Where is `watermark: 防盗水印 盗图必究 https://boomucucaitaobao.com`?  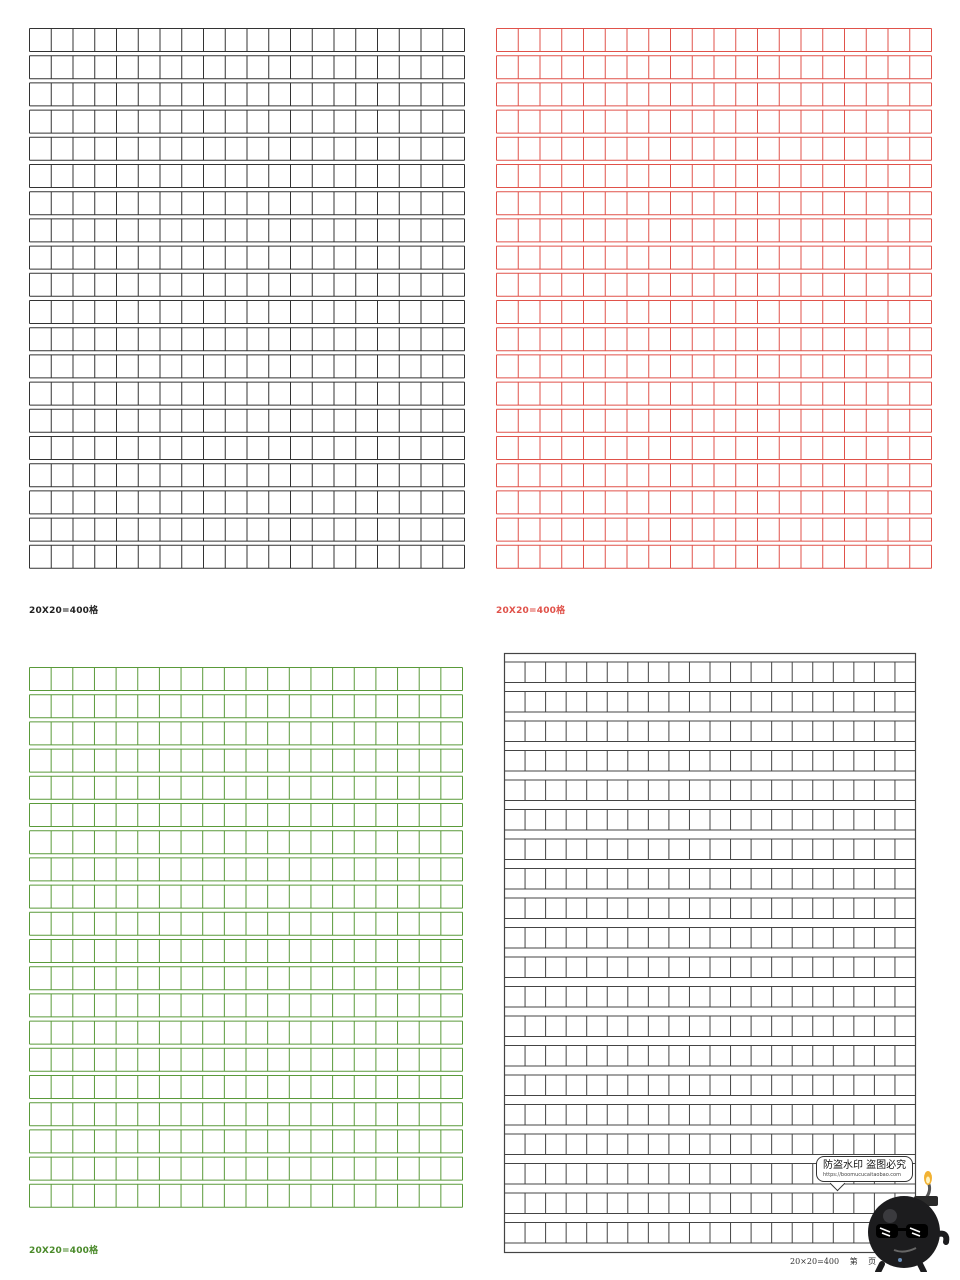
watermark: 防盗水印 盗图必究 https://boomucucaitaobao.com is located at coordinates (882, 1212).